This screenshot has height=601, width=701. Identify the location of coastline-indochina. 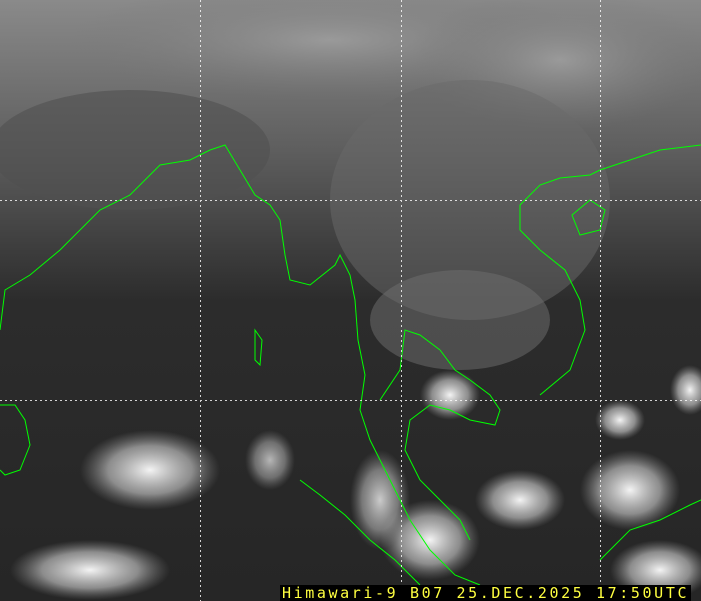
(440, 435).